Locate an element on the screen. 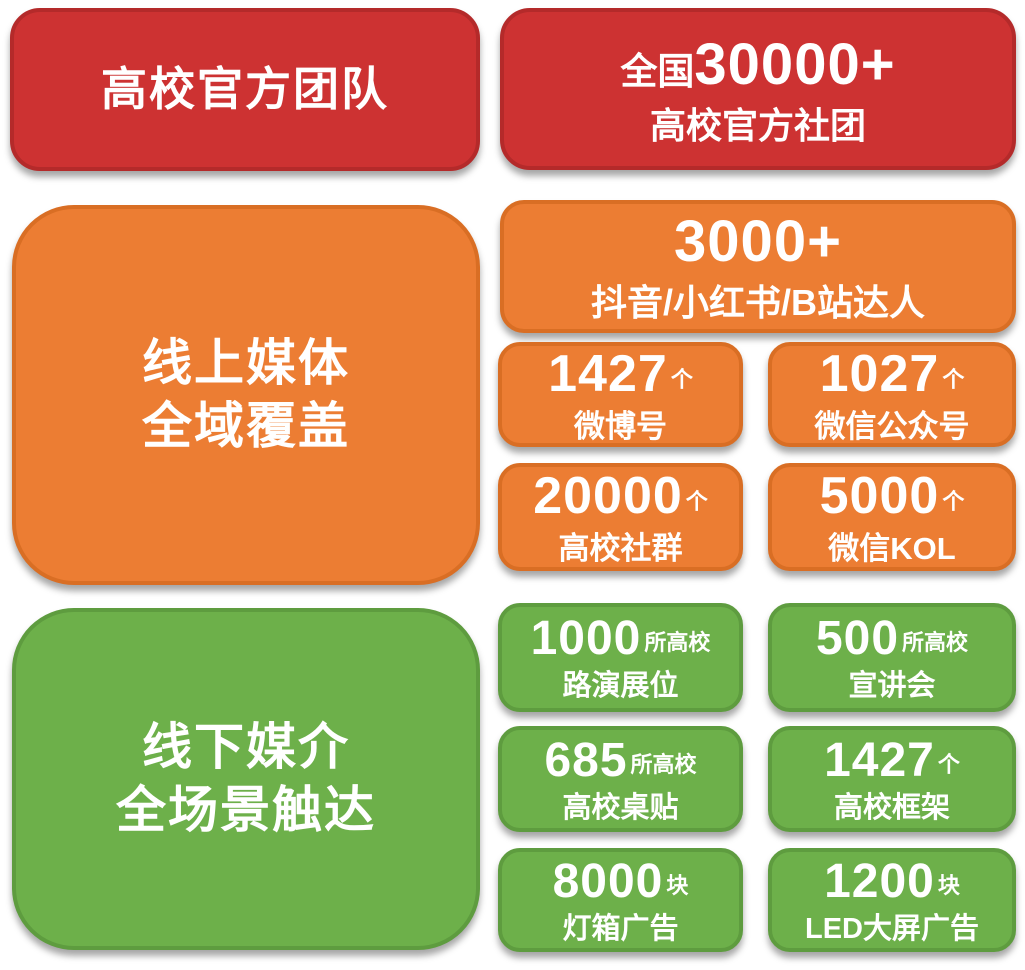 The width and height of the screenshot is (1025, 970). stat-box-led-screen-ads: 1200 块 LED大屏广告 is located at coordinates (892, 900).